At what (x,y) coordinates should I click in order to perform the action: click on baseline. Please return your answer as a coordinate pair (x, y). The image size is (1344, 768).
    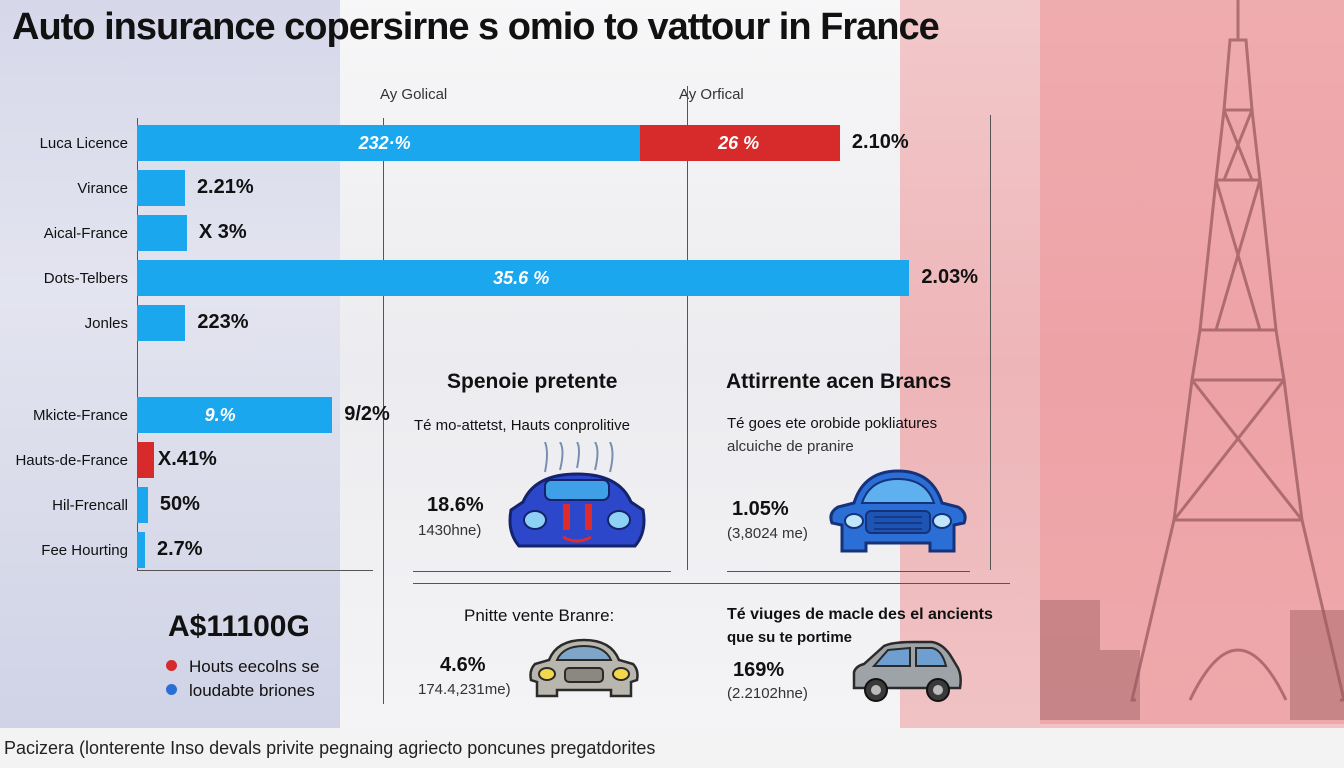
    Looking at the image, I should click on (255, 570).